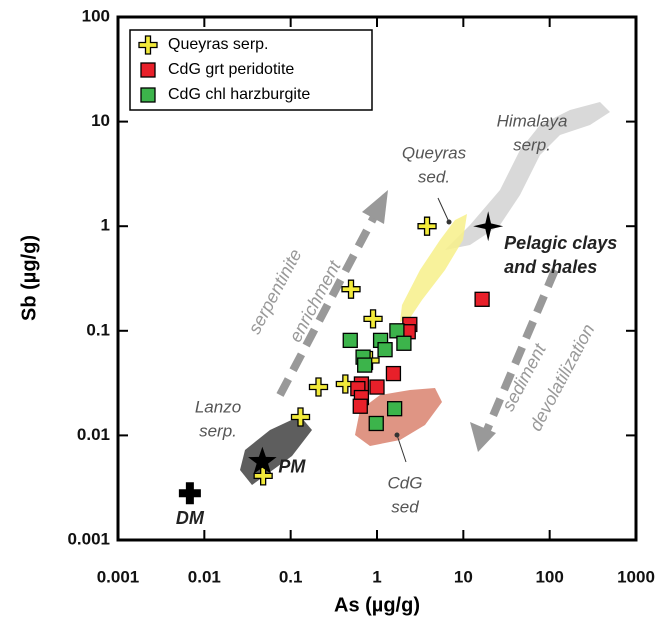  Describe the element at coordinates (405, 506) in the screenshot. I see `annotation: sed` at that location.